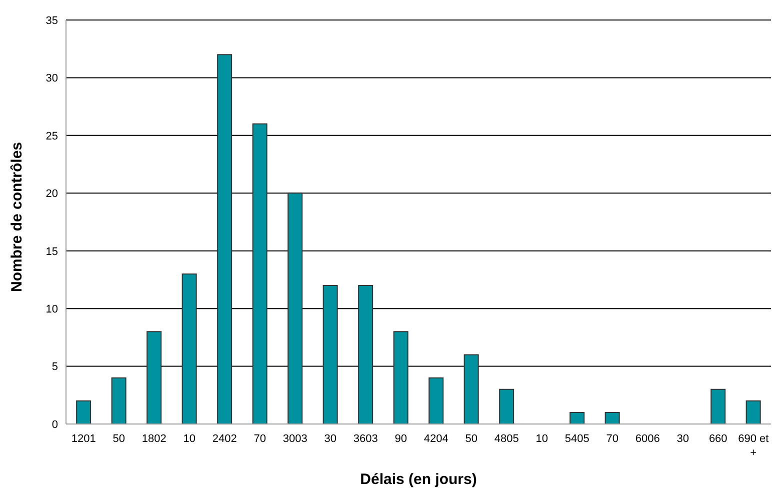 Image resolution: width=773 pixels, height=504 pixels. Describe the element at coordinates (52, 136) in the screenshot. I see `y-tick-label: 25` at that location.